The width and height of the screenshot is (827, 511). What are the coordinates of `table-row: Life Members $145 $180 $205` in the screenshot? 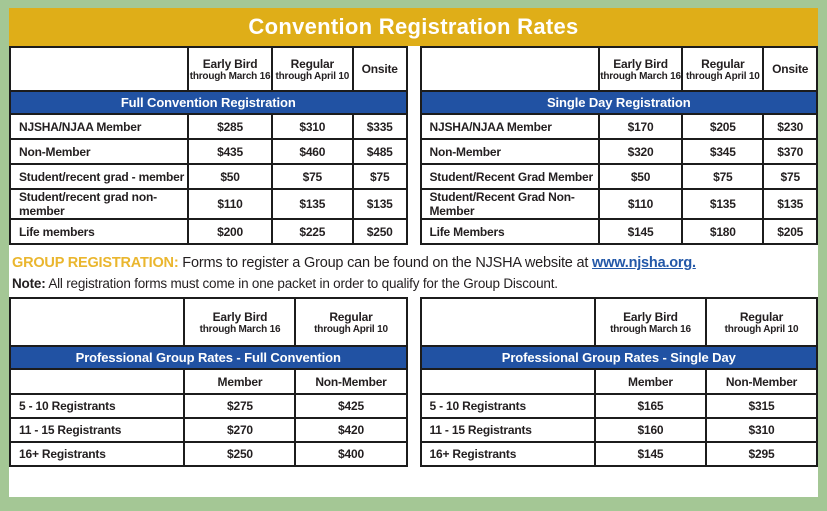 It's located at (618, 231).